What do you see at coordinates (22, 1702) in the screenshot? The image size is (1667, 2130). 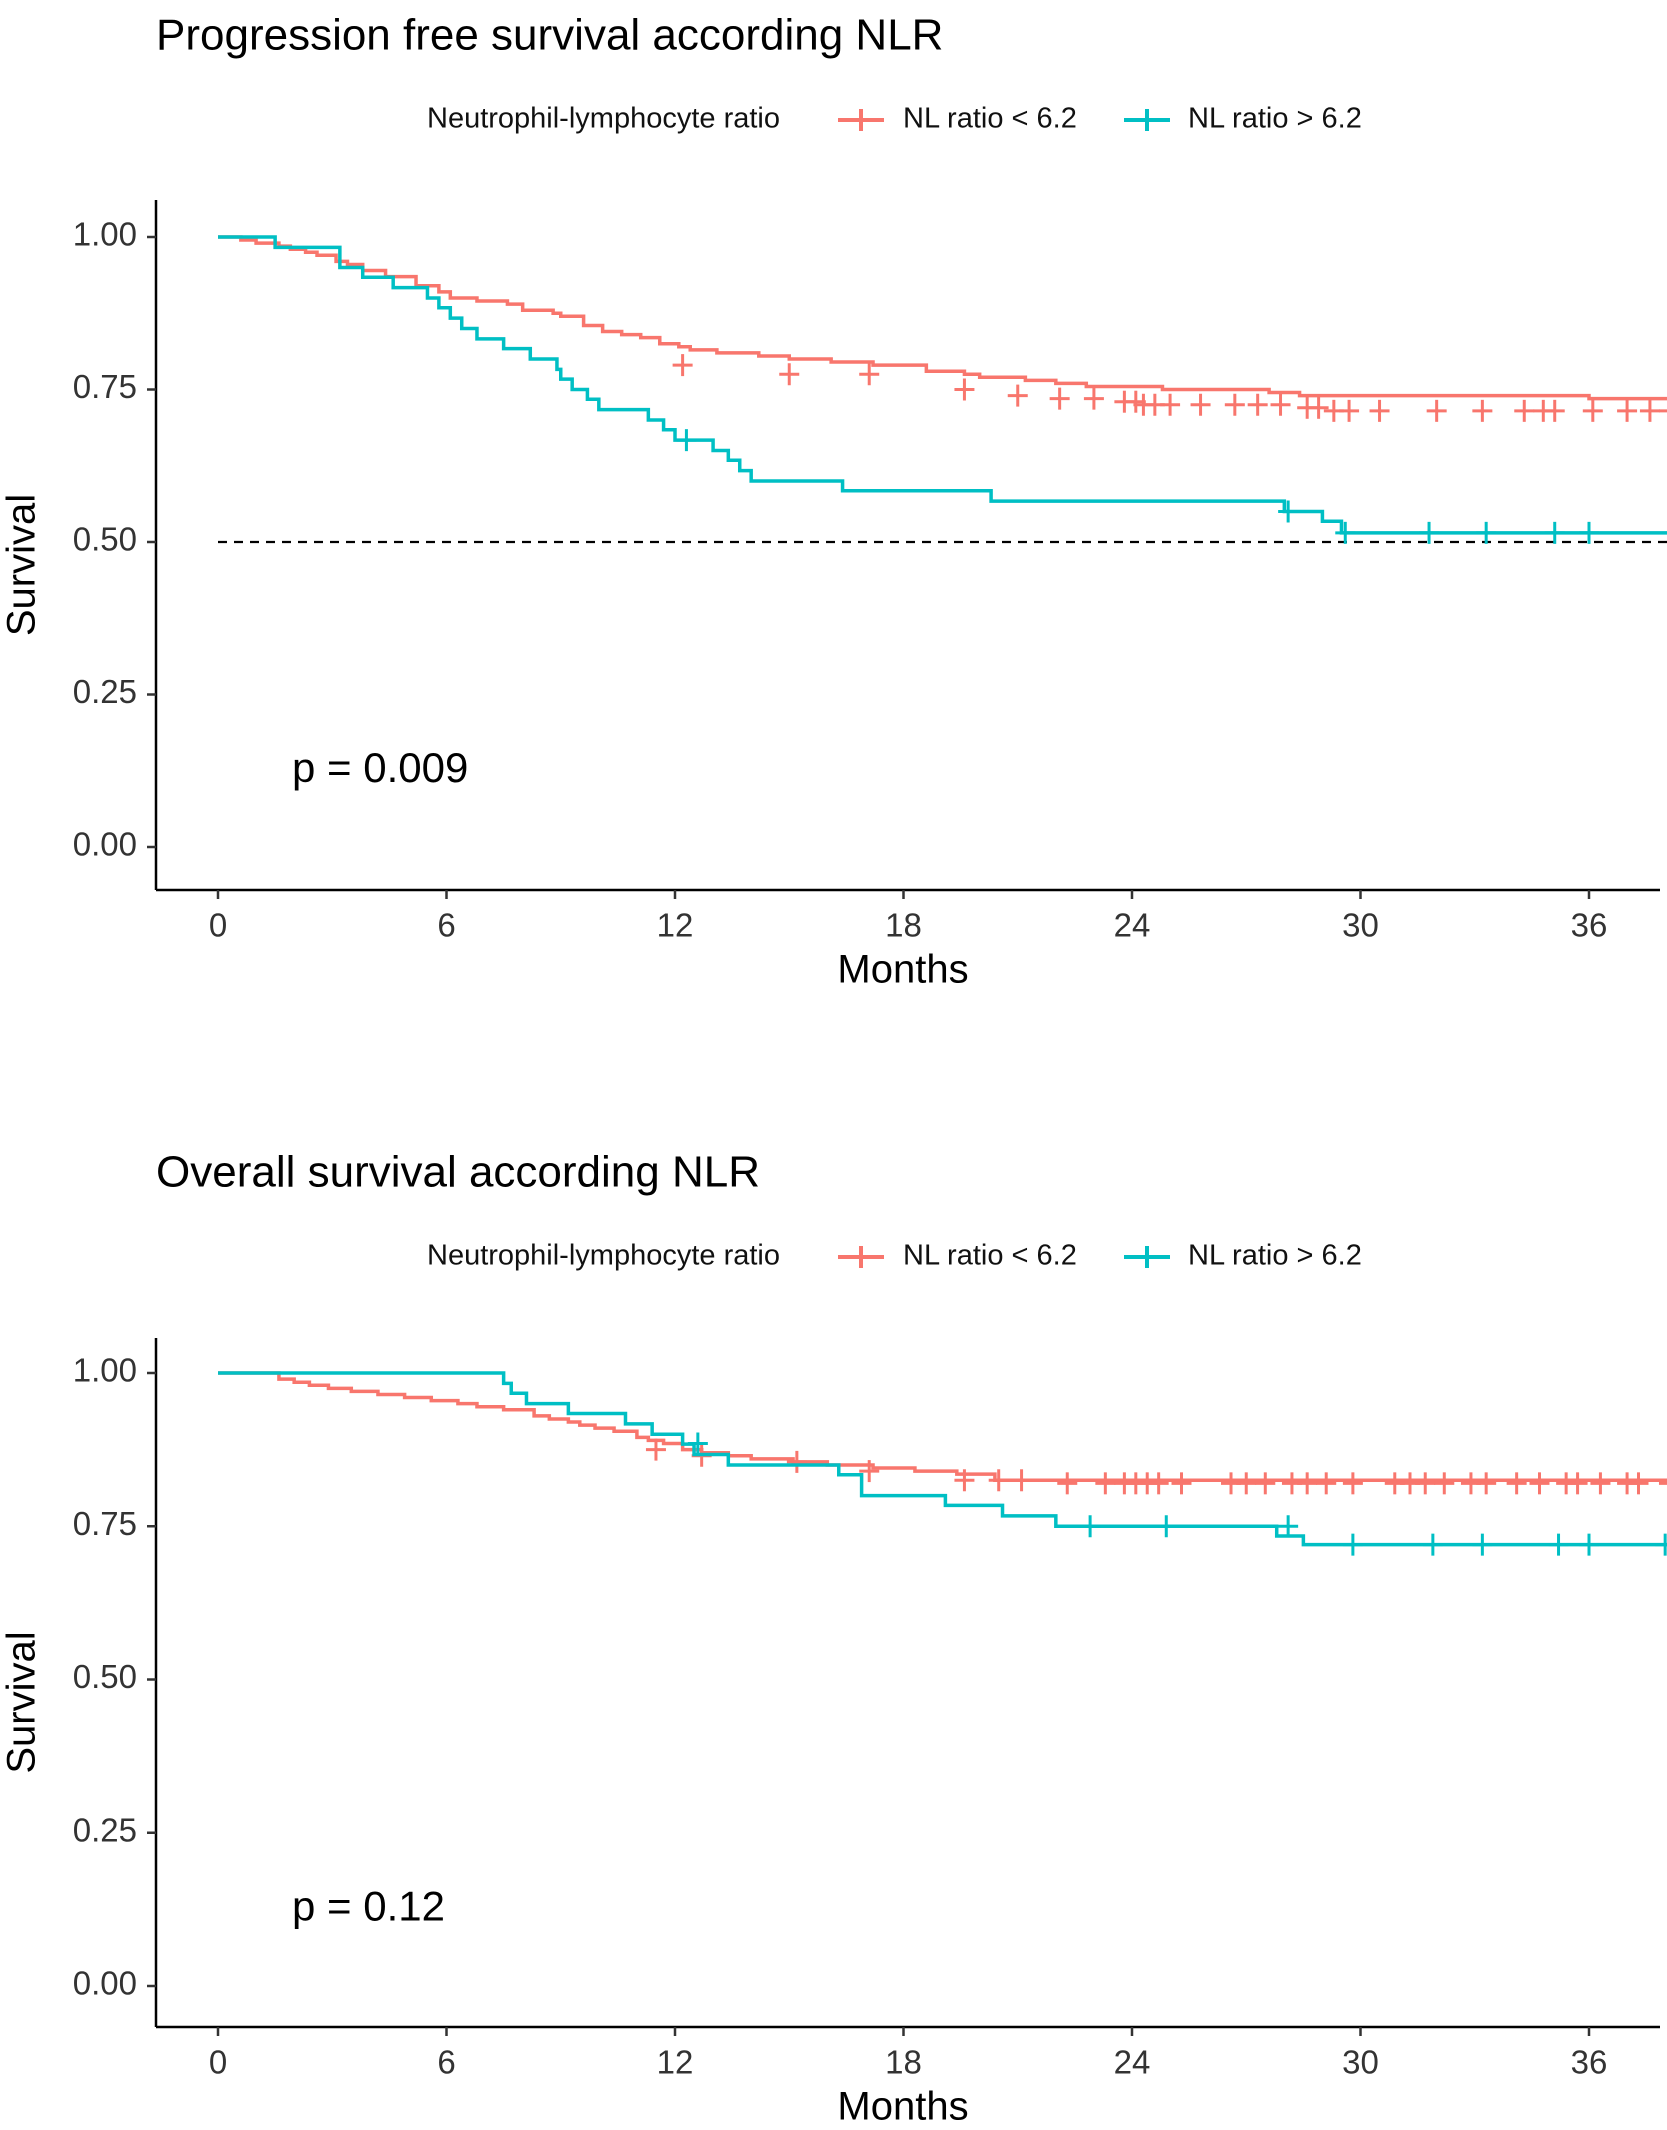 I see `y-axis-title: Survival` at bounding box center [22, 1702].